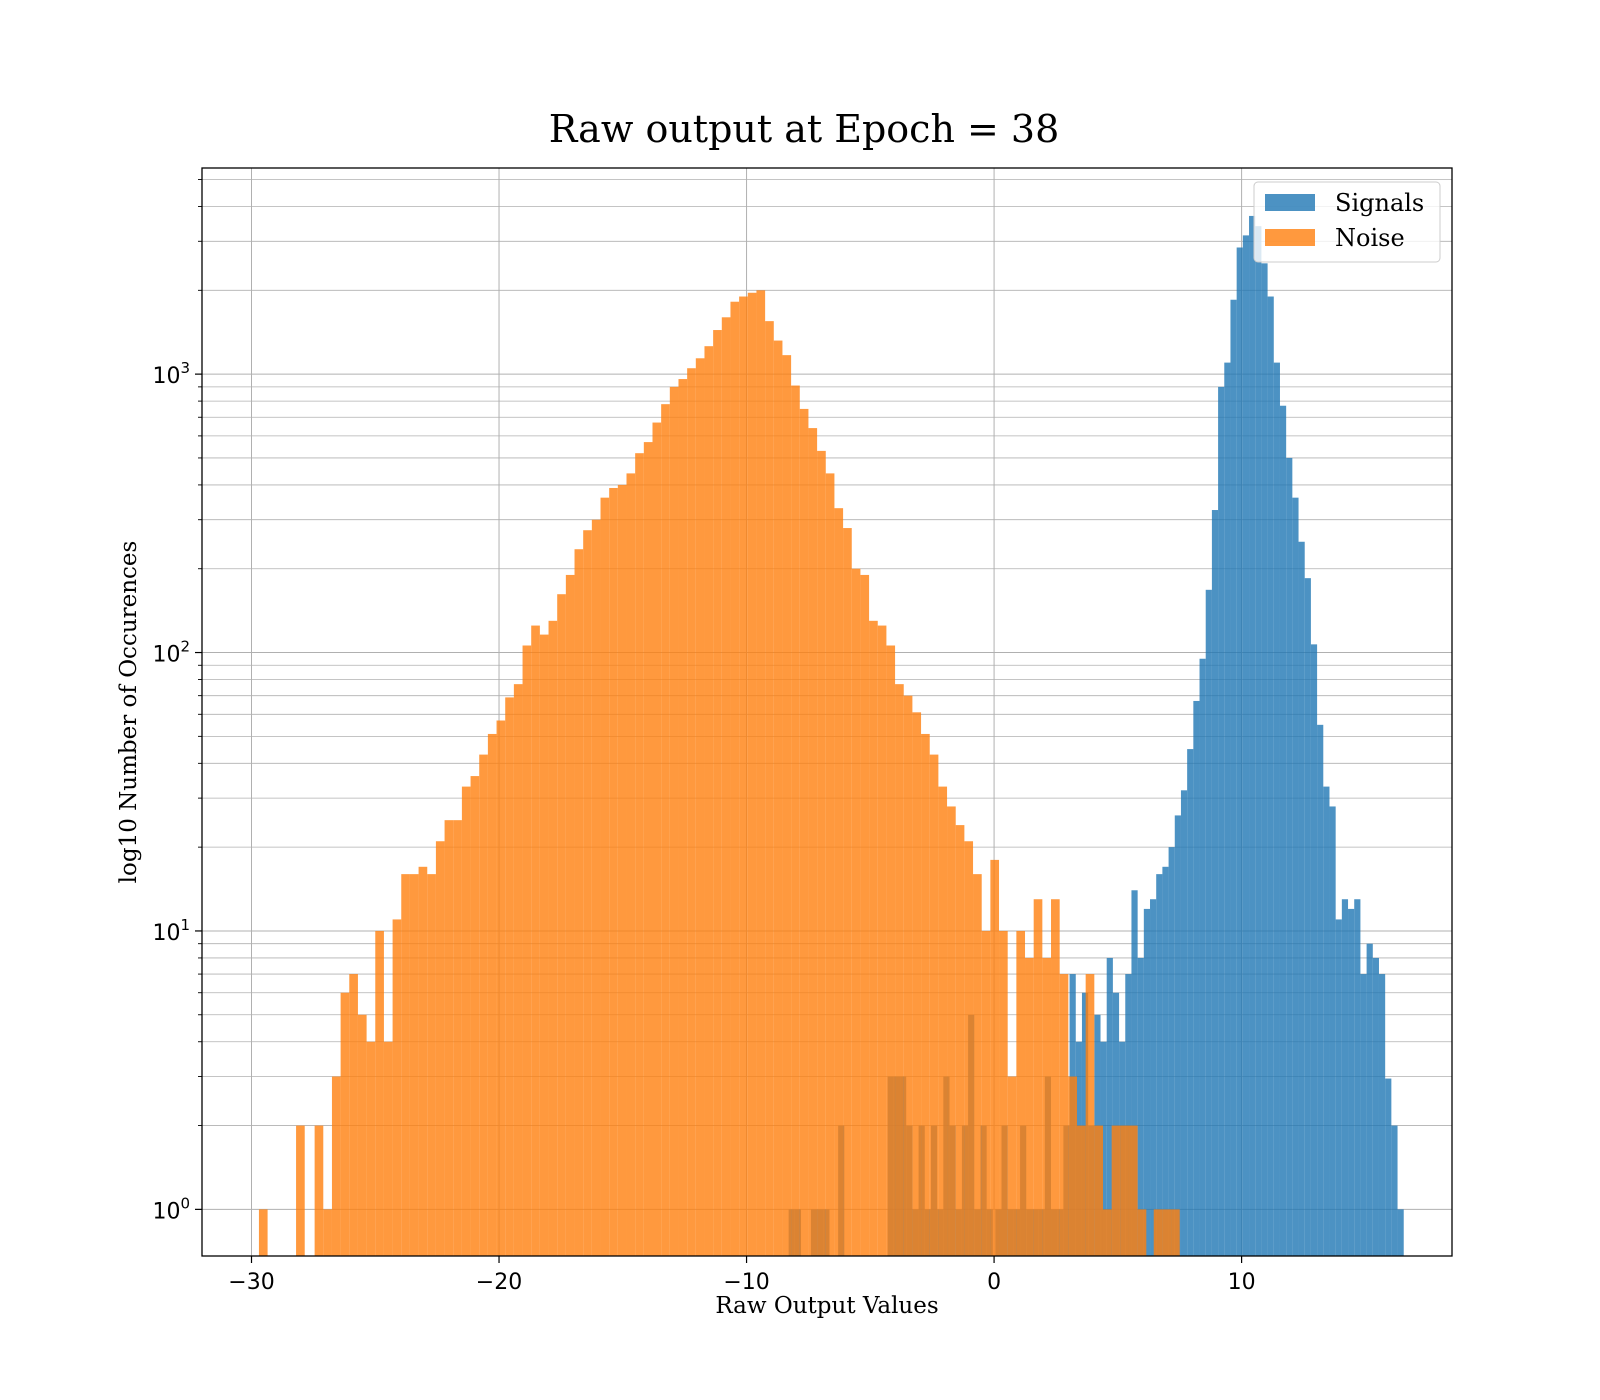  What do you see at coordinates (499, 1282) in the screenshot?
I see `x-tick-label: −20` at bounding box center [499, 1282].